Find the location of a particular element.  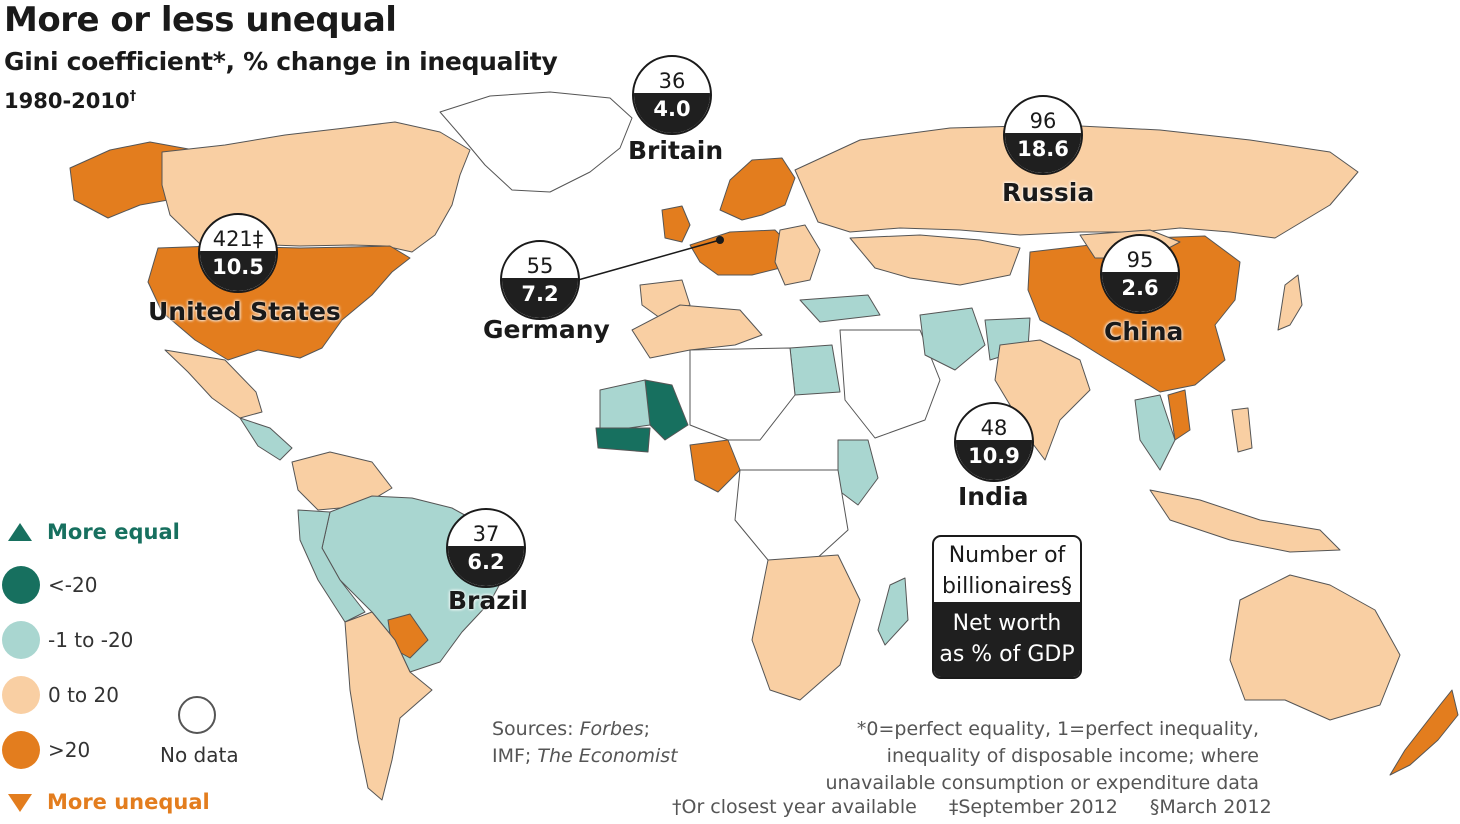

footnote-march: §March 2012 is located at coordinates (1210, 807).